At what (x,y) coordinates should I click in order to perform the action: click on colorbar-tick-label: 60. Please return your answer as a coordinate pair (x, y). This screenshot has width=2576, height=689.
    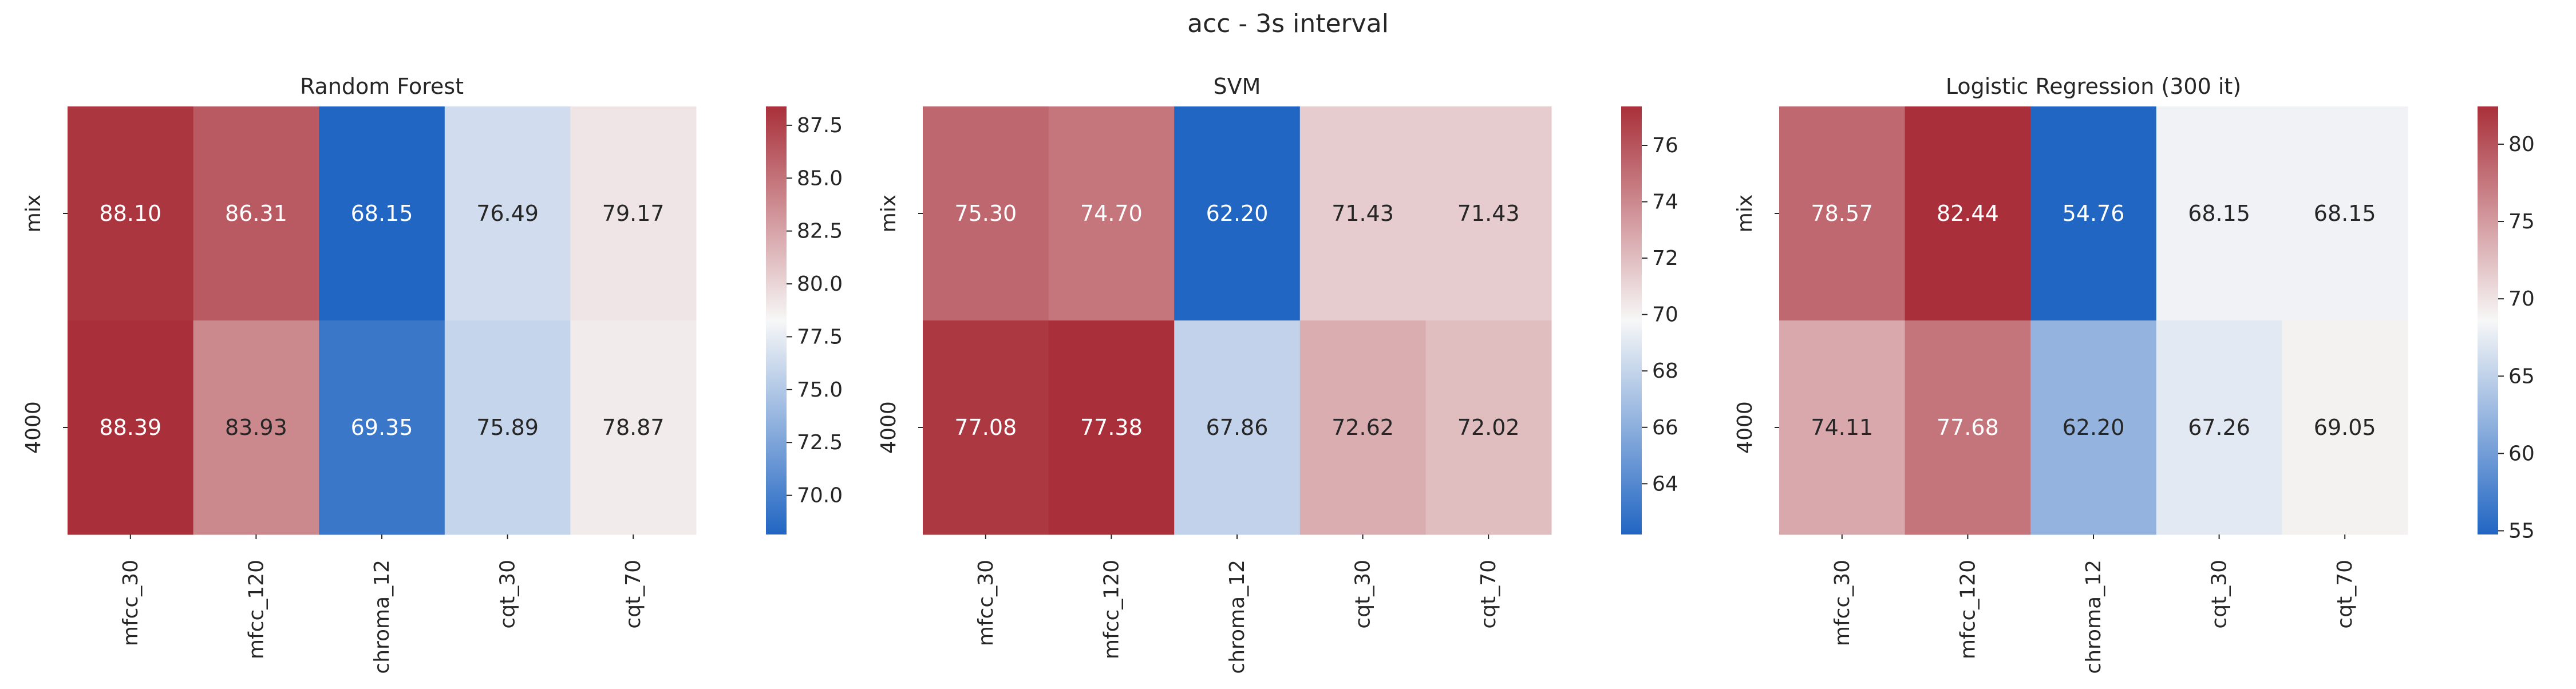
    Looking at the image, I should click on (2521, 453).